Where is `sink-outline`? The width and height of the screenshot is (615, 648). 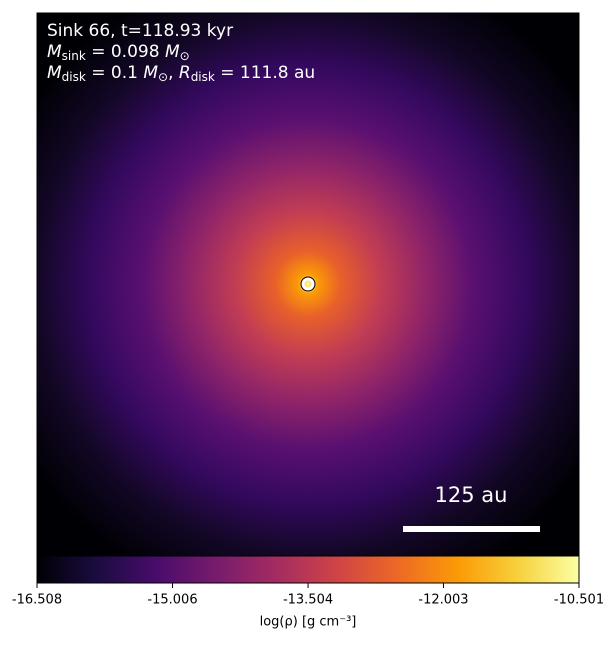 sink-outline is located at coordinates (308, 284).